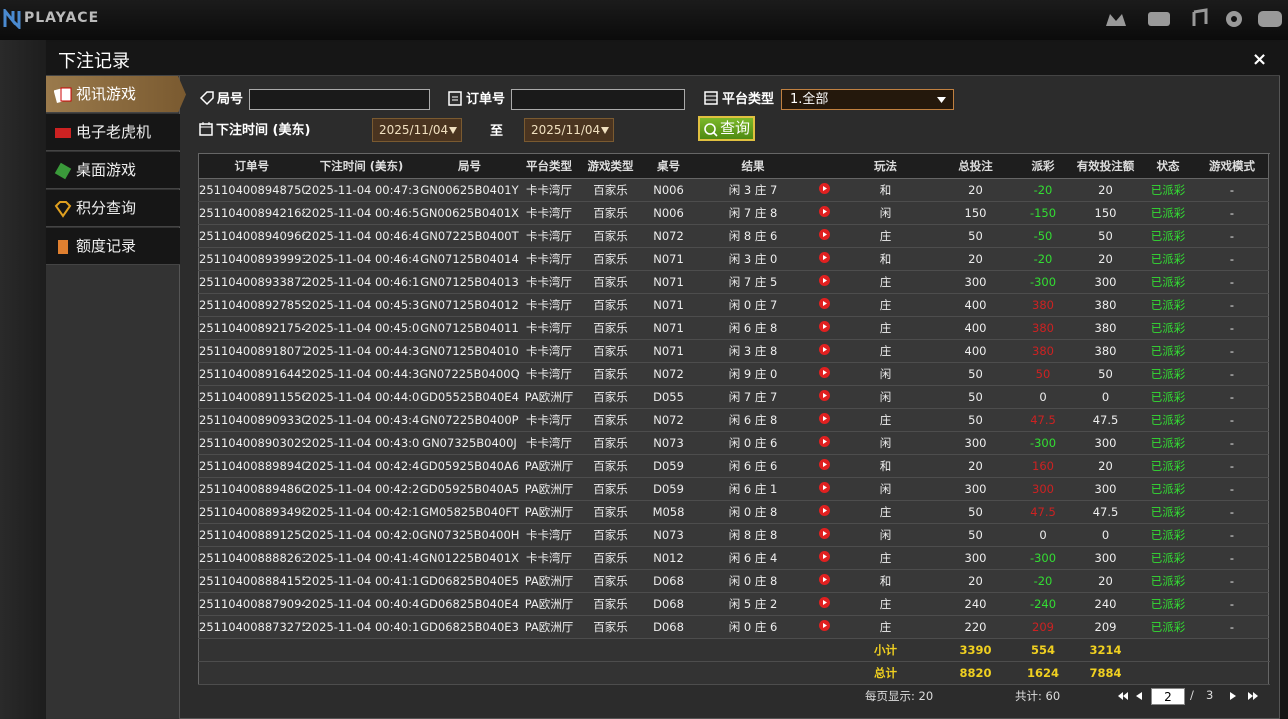  Describe the element at coordinates (1260, 59) in the screenshot. I see `close-button: ×` at that location.